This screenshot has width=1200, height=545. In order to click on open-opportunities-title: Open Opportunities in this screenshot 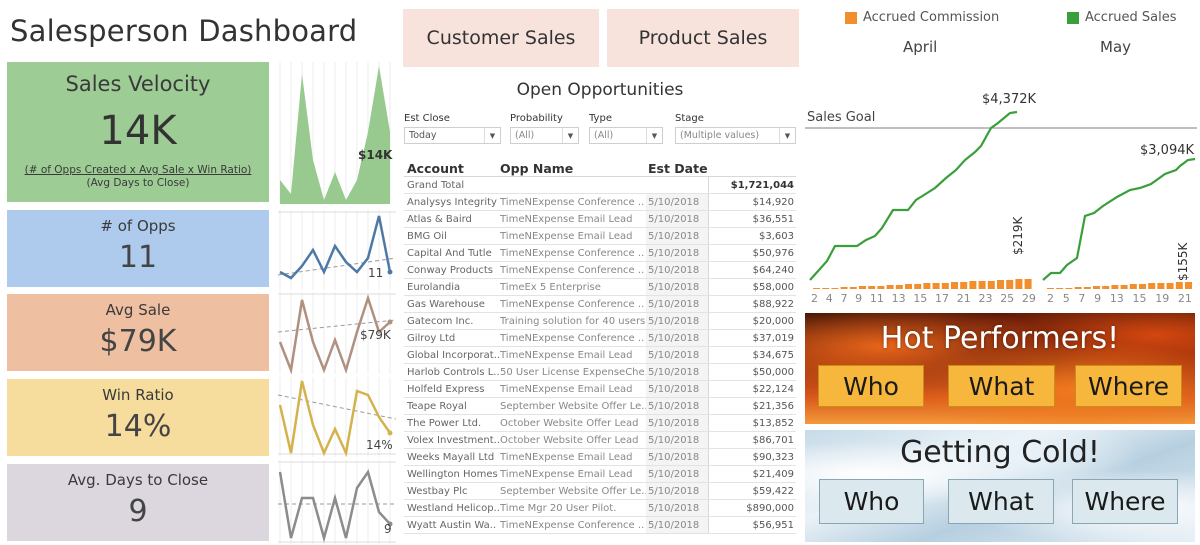, I will do `click(600, 90)`.